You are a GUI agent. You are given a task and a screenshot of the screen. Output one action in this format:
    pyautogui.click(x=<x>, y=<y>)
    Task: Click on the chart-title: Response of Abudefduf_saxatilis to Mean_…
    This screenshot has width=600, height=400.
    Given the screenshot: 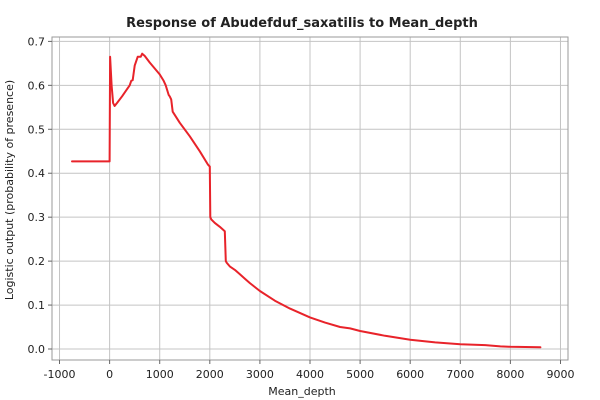 What is the action you would take?
    pyautogui.click(x=302, y=23)
    